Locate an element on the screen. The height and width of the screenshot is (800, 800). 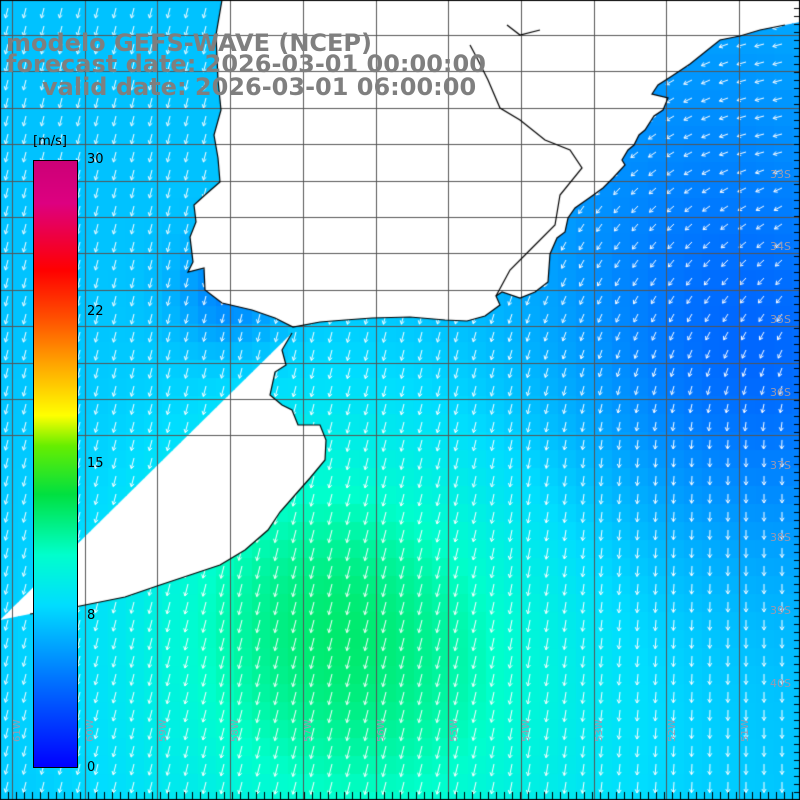
lon-label: 59W is located at coordinates (163, 730).